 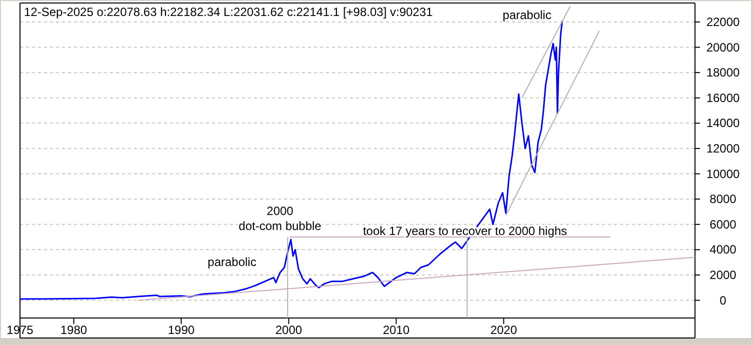 I want to click on y-tick-label: 16000, so click(x=723, y=97).